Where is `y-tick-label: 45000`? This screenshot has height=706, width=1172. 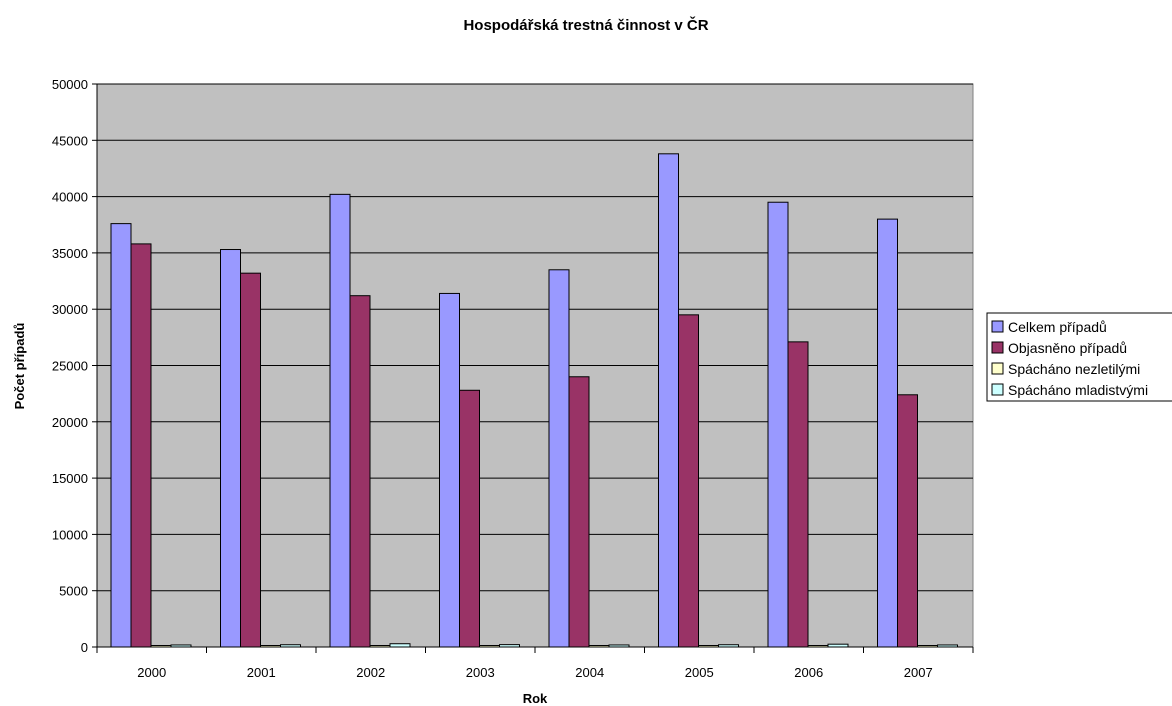
y-tick-label: 45000 is located at coordinates (70, 140).